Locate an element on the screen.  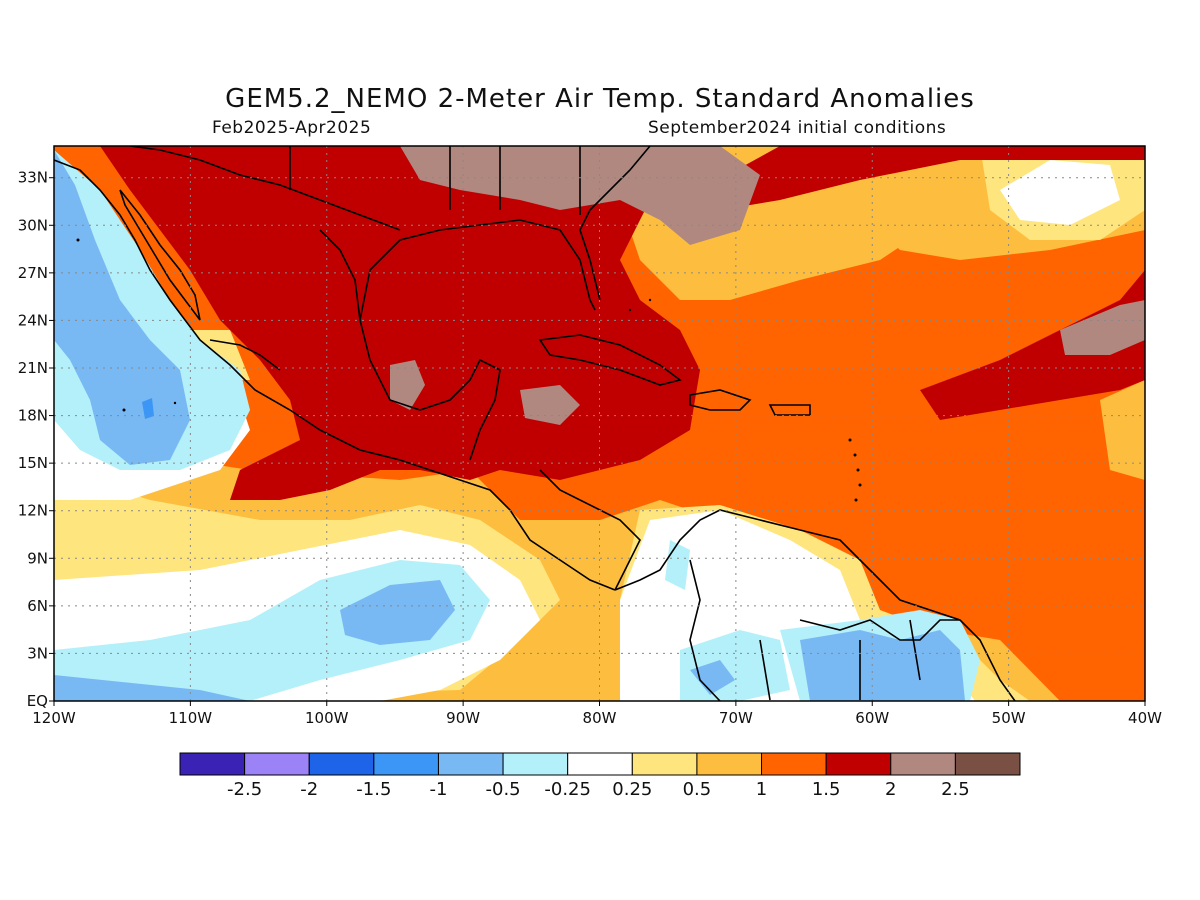
lon-tick-label: 100W is located at coordinates (327, 718).